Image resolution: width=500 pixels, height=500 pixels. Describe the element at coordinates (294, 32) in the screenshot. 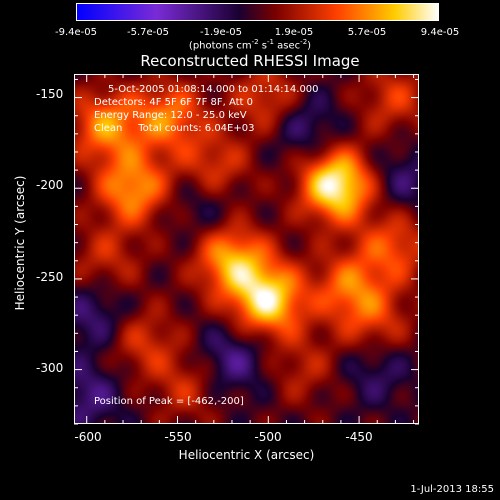

I see `colorbar-tick: 1.9e-05` at that location.